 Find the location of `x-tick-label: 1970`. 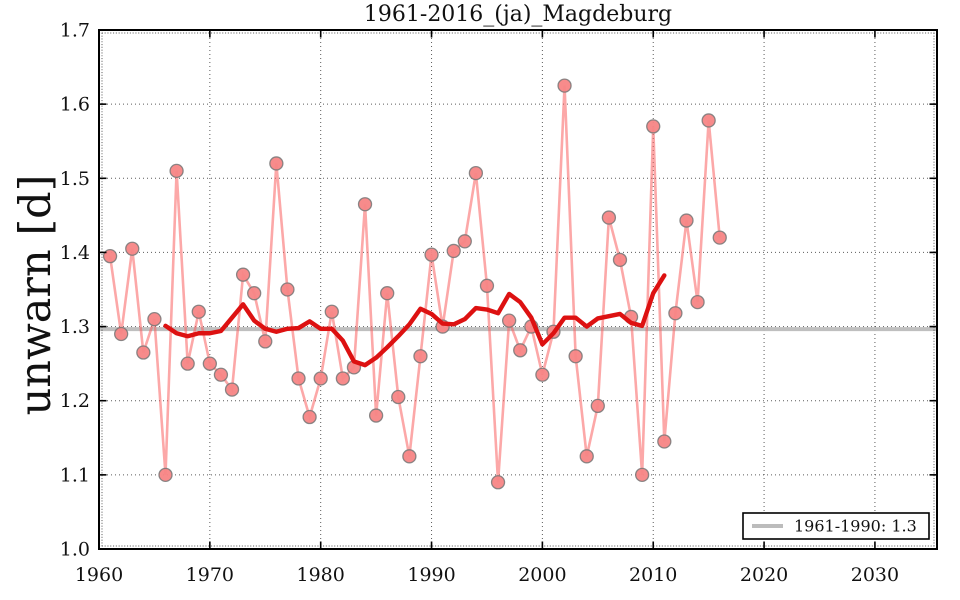

x-tick-label: 1970 is located at coordinates (210, 575).